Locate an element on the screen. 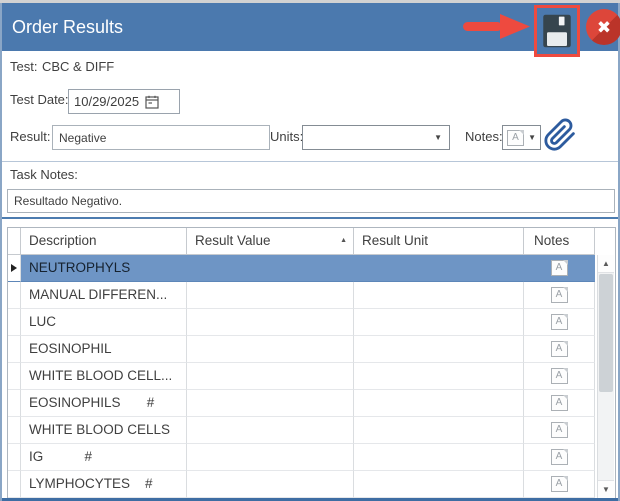  scroll-down-icon: ▼ is located at coordinates (606, 489).